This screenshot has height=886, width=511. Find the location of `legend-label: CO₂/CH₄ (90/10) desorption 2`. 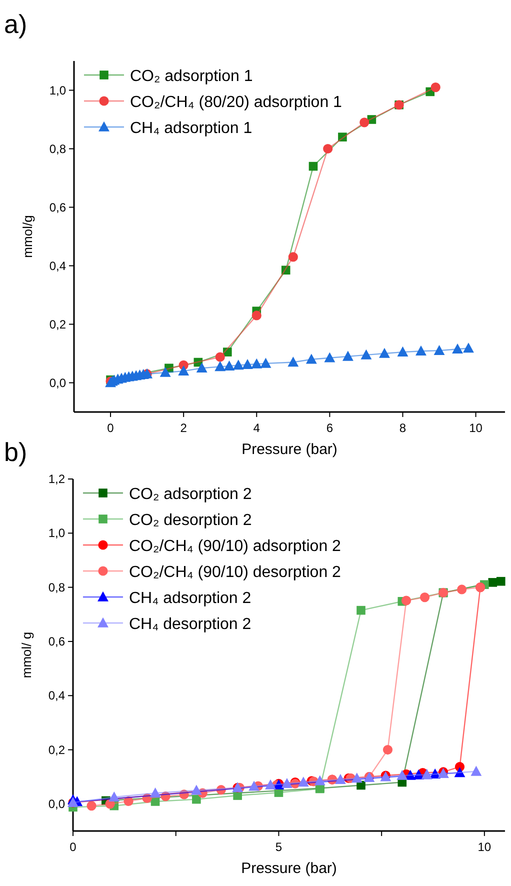

legend-label: CO₂/CH₄ (90/10) desorption 2 is located at coordinates (235, 572).